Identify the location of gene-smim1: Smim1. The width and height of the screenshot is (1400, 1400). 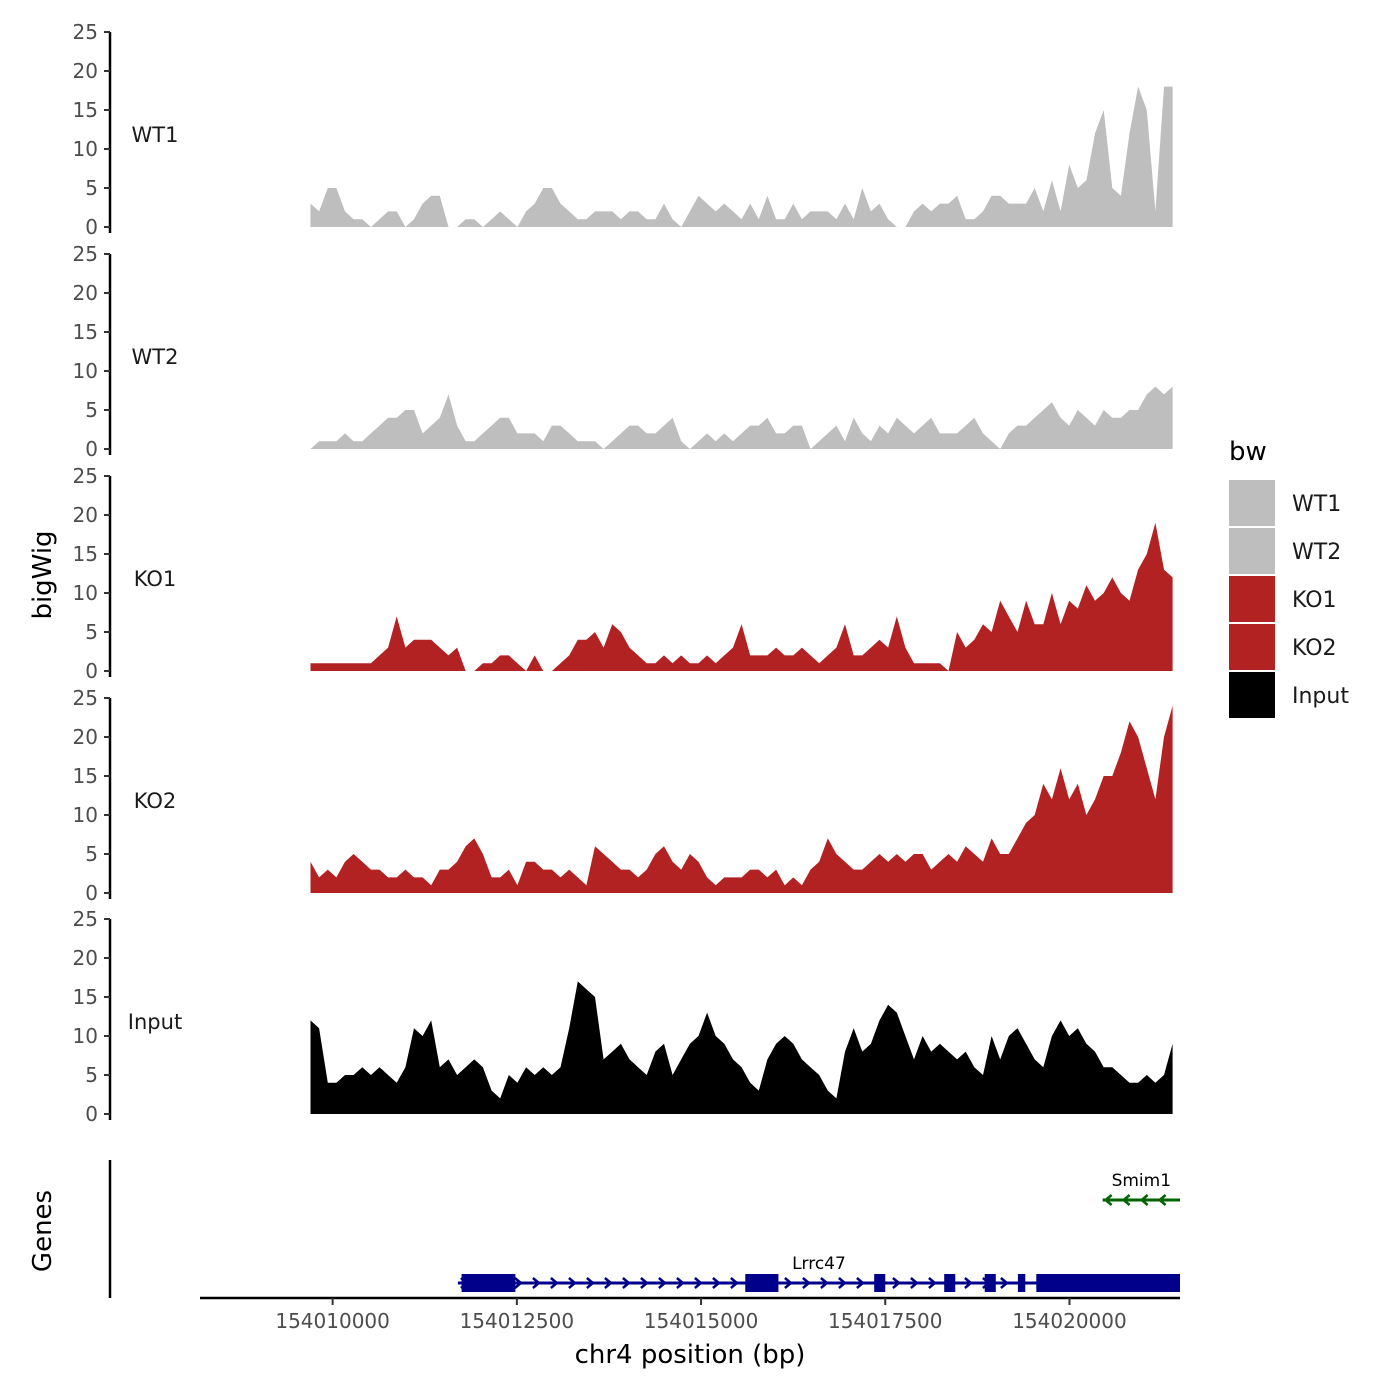
(1141, 1188).